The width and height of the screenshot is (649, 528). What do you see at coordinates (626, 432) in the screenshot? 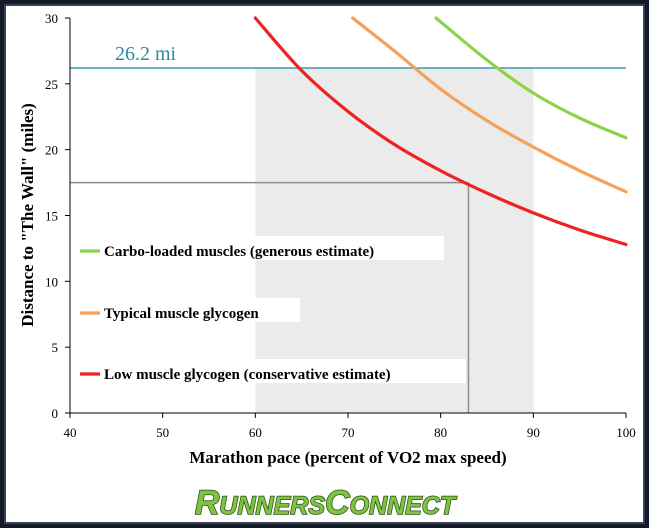
I see `x-tick-label: 100` at bounding box center [626, 432].